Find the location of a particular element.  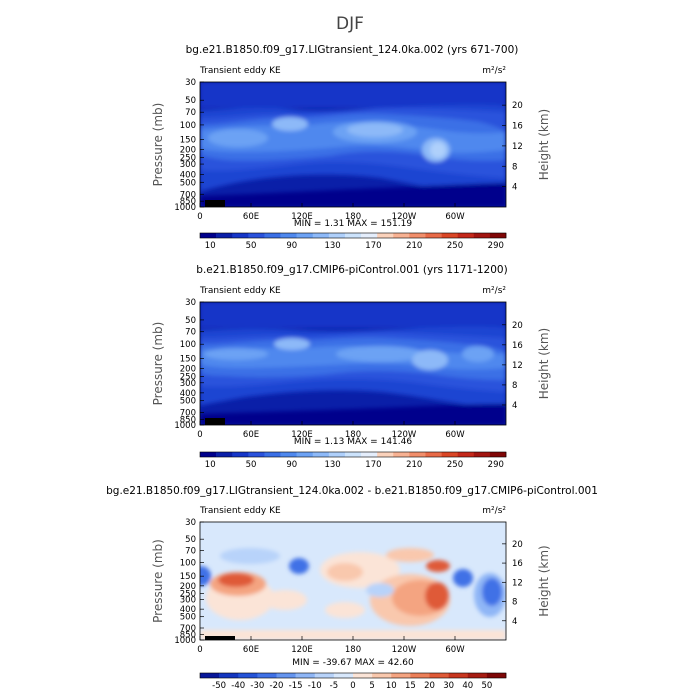

pressure-tick-label: 850 is located at coordinates (188, 420).